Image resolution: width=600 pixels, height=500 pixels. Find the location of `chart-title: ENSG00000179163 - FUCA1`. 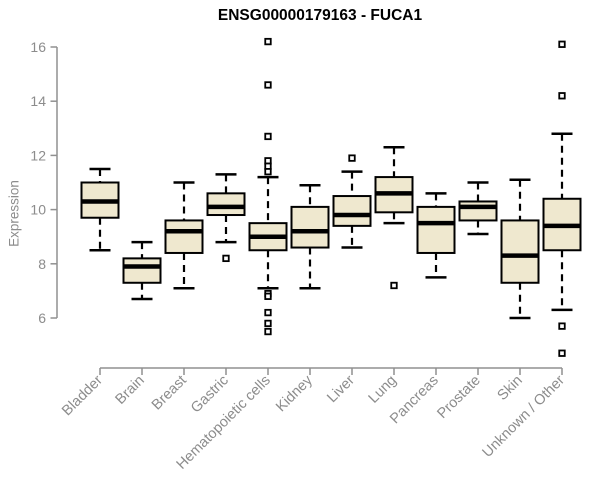

chart-title: ENSG00000179163 - FUCA1 is located at coordinates (320, 15).